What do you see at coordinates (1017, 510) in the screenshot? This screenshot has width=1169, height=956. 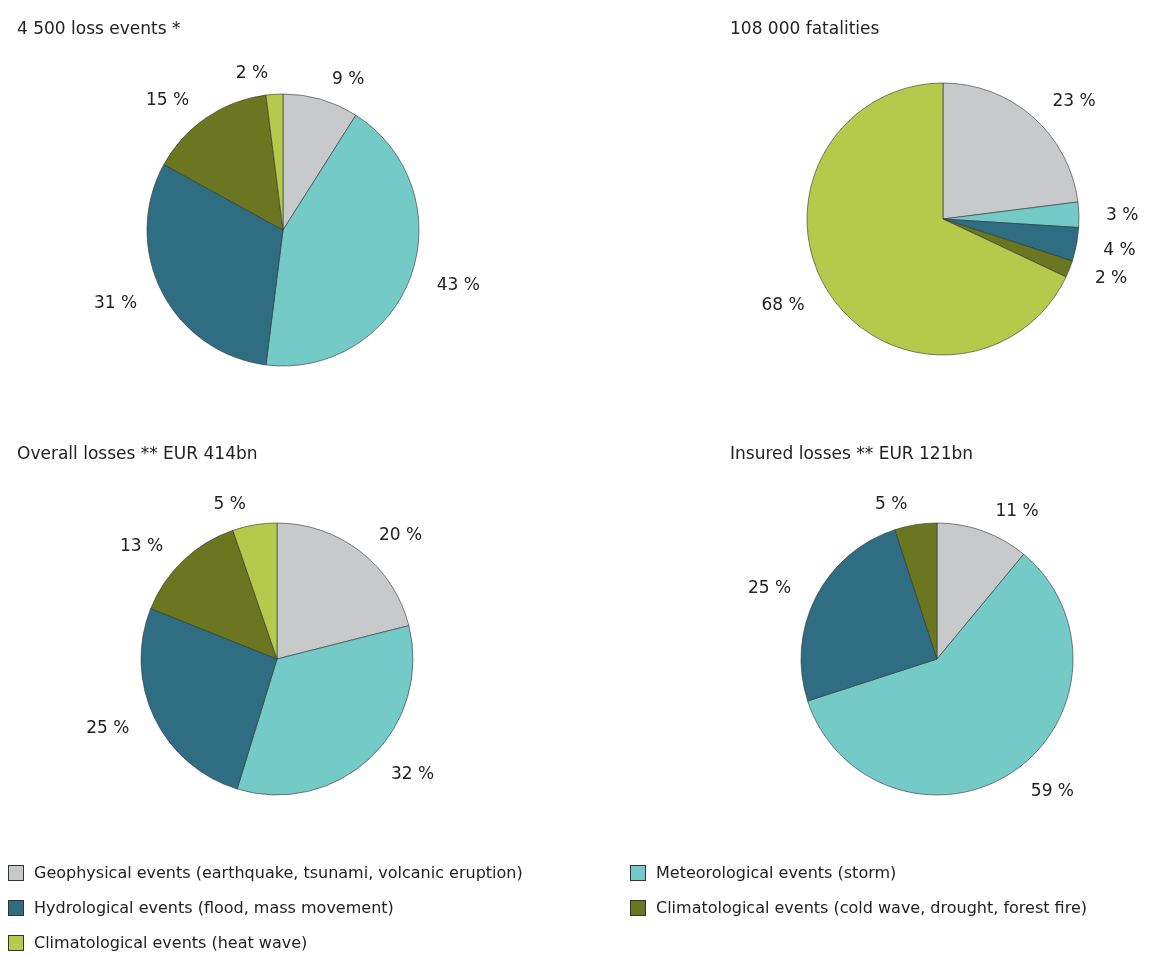 I see `data-label: 11 %` at bounding box center [1017, 510].